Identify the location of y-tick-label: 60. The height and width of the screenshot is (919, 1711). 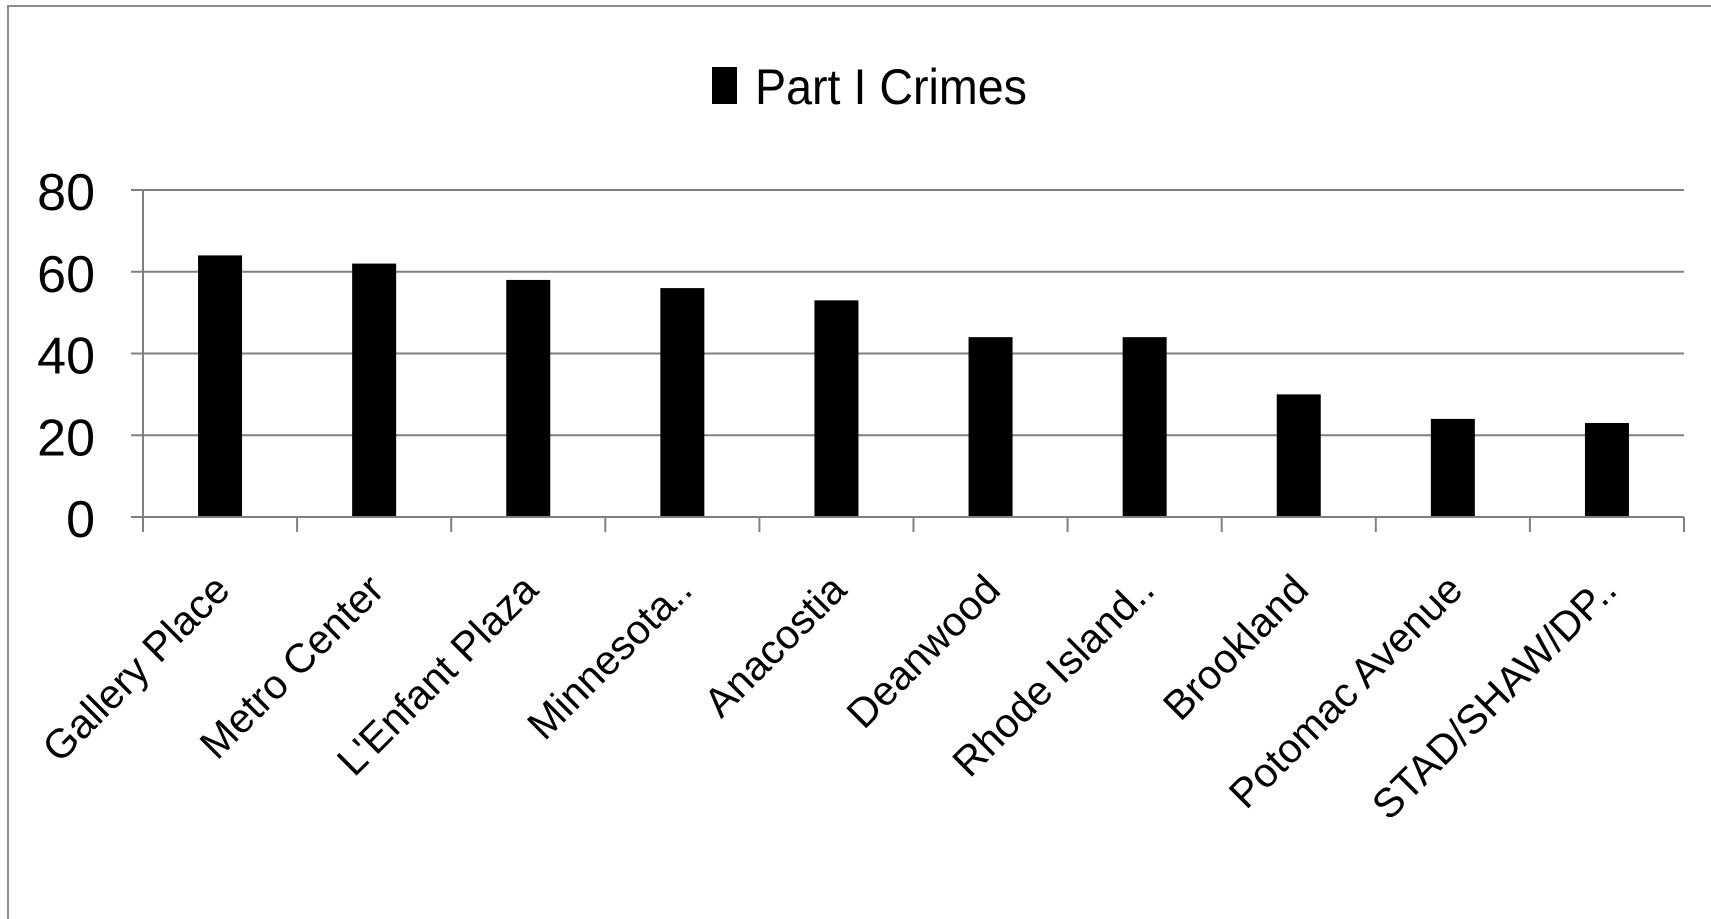
(66, 275).